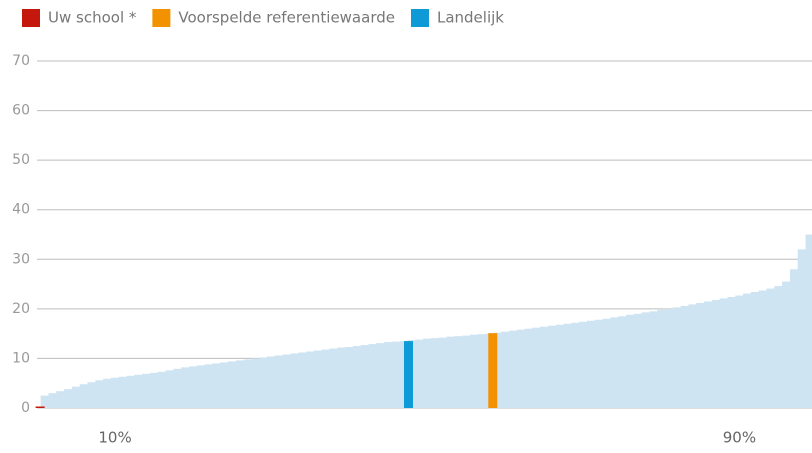 Image resolution: width=812 pixels, height=453 pixels. What do you see at coordinates (21, 160) in the screenshot?
I see `y-tick-label: 50` at bounding box center [21, 160].